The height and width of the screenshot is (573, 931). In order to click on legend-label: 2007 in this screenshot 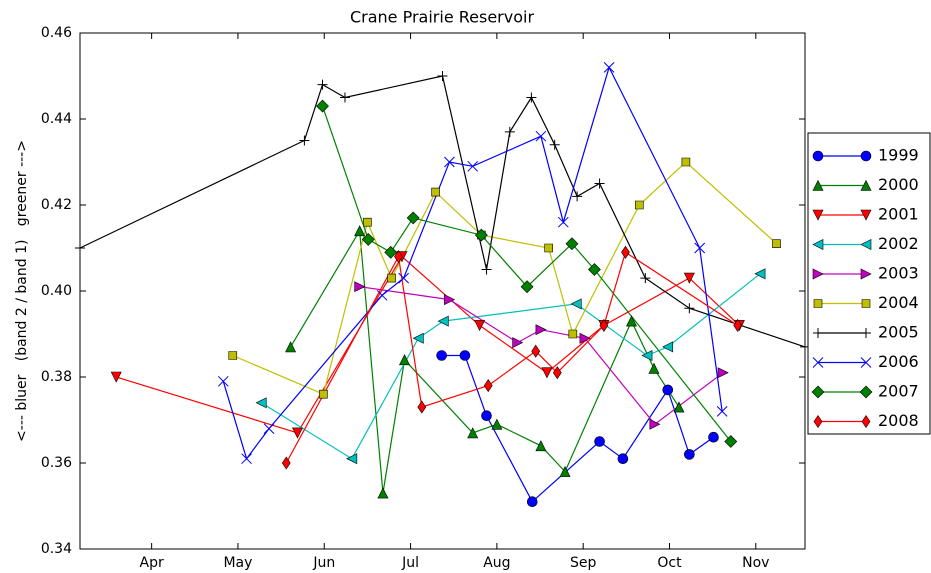, I will do `click(898, 391)`.